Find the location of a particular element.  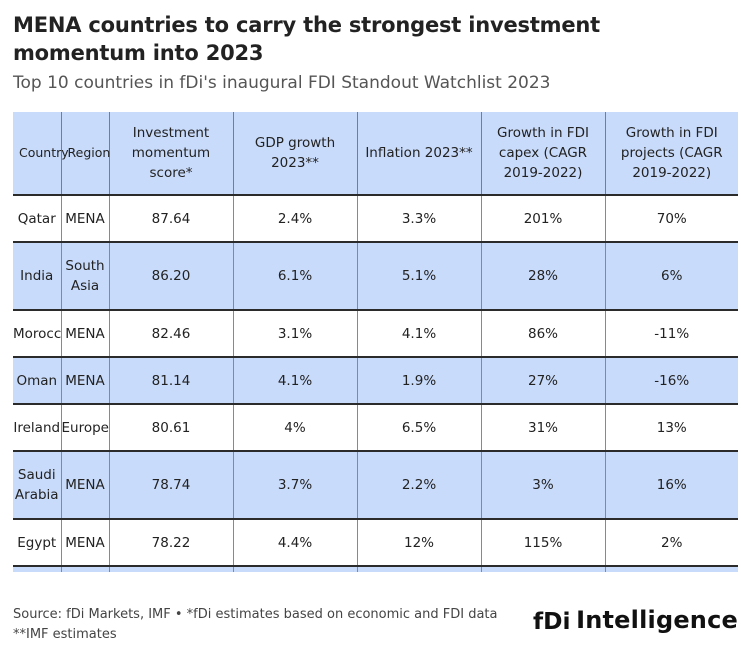

cell-momentum-score: 78.74 is located at coordinates (171, 485).